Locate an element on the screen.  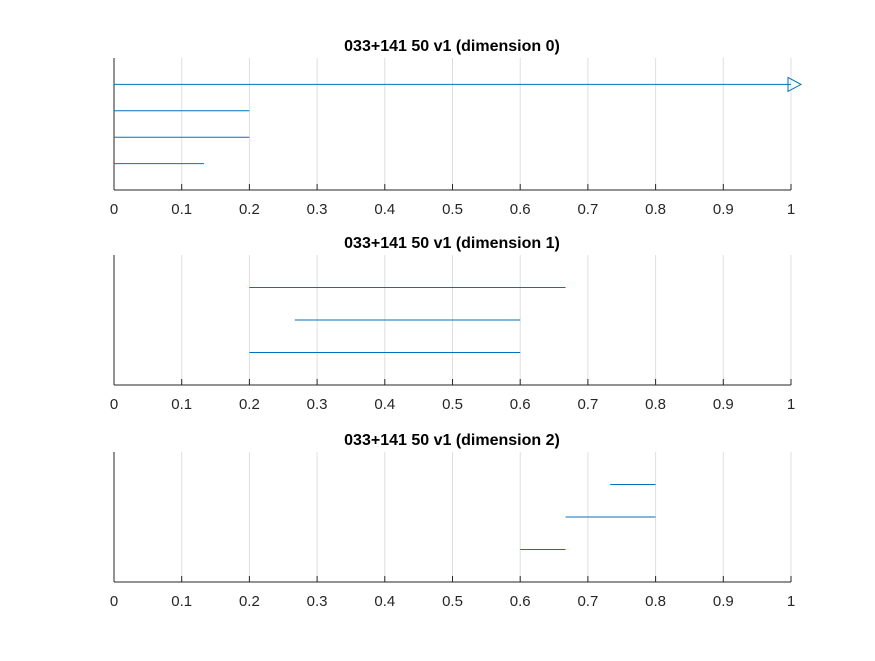
infinite-arrow-marker is located at coordinates (795, 84).